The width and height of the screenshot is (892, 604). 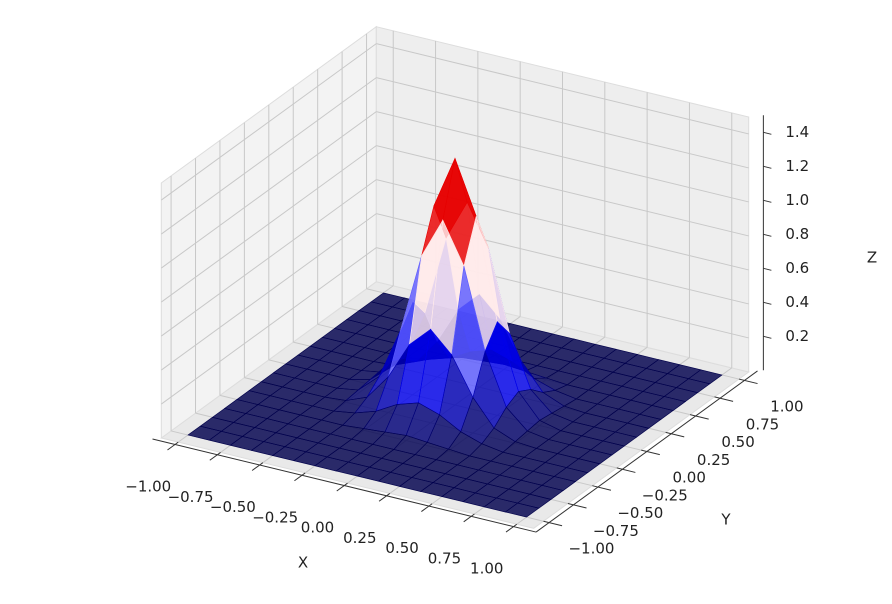 What do you see at coordinates (688, 478) in the screenshot?
I see `y-tick-label: 0.00` at bounding box center [688, 478].